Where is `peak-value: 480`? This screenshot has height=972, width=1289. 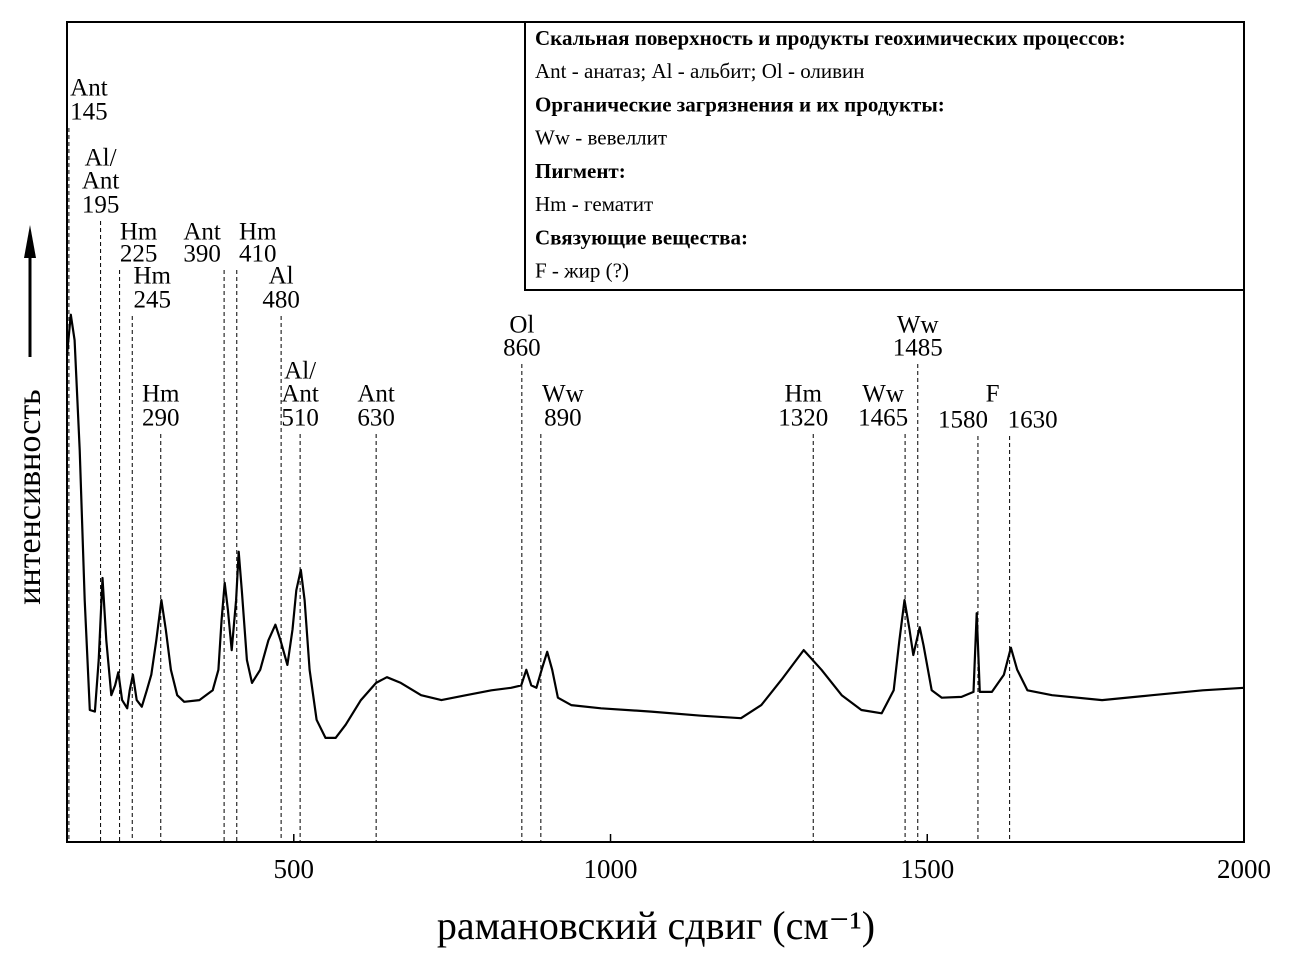 peak-value: 480 is located at coordinates (281, 300).